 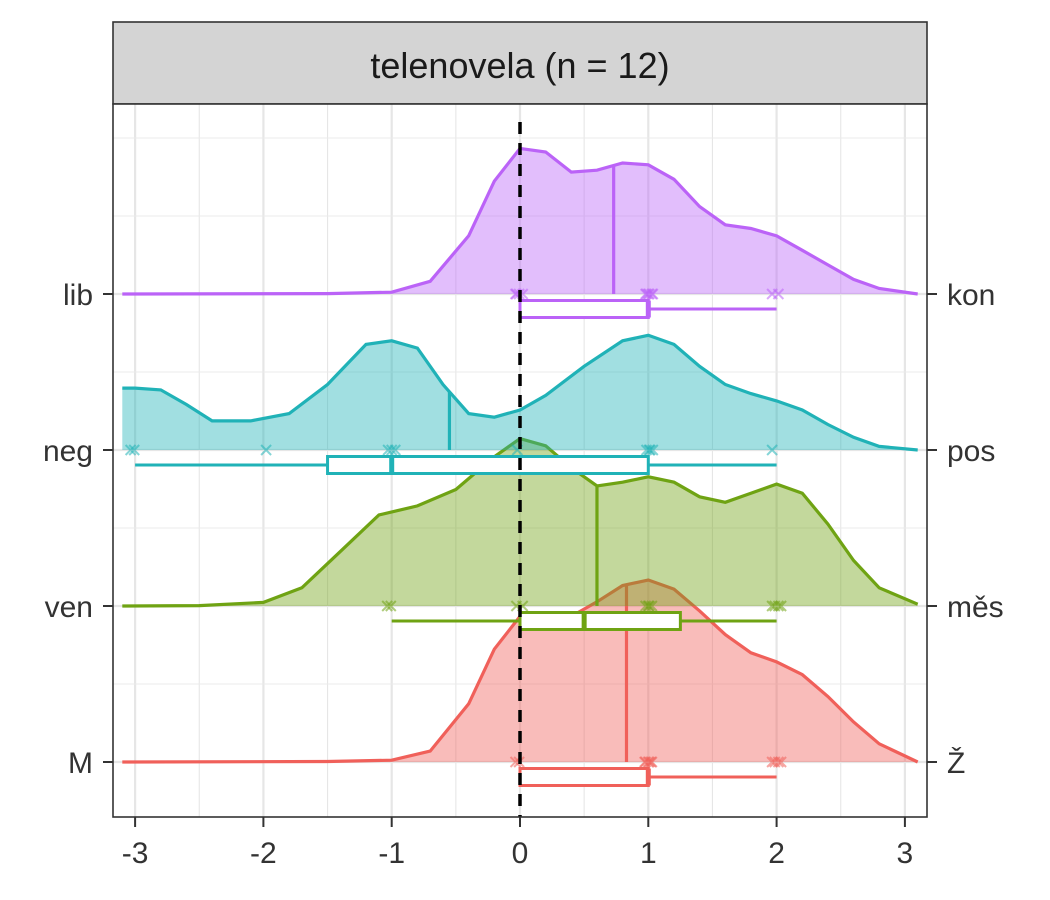 I want to click on x-tick-label: 3, so click(x=905, y=853).